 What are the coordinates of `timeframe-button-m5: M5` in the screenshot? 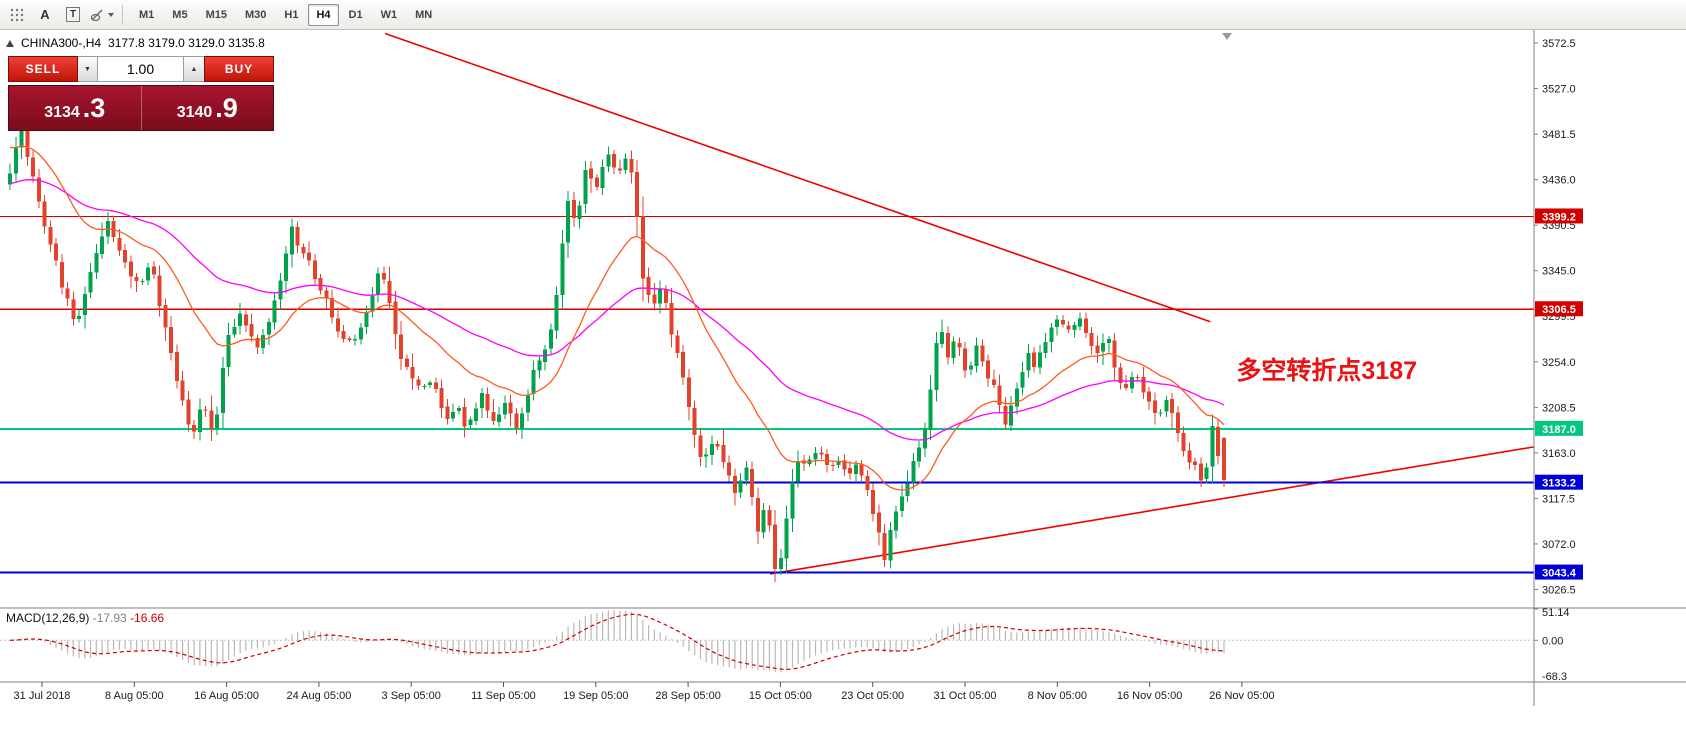 It's located at (179, 15).